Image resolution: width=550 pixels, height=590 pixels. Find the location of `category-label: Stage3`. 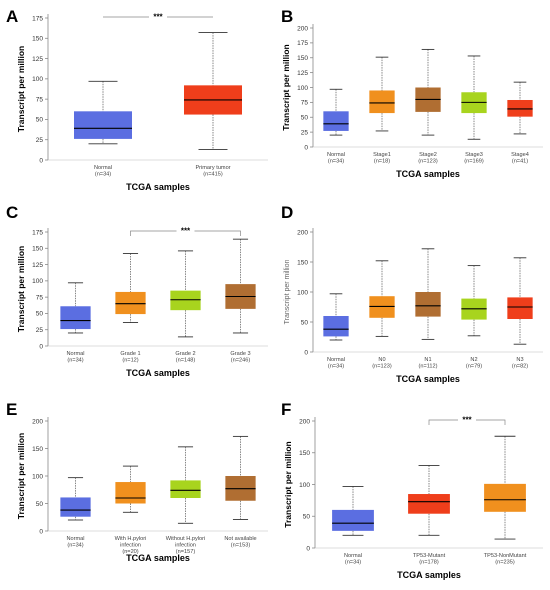

category-label: Stage3 is located at coordinates (474, 155).